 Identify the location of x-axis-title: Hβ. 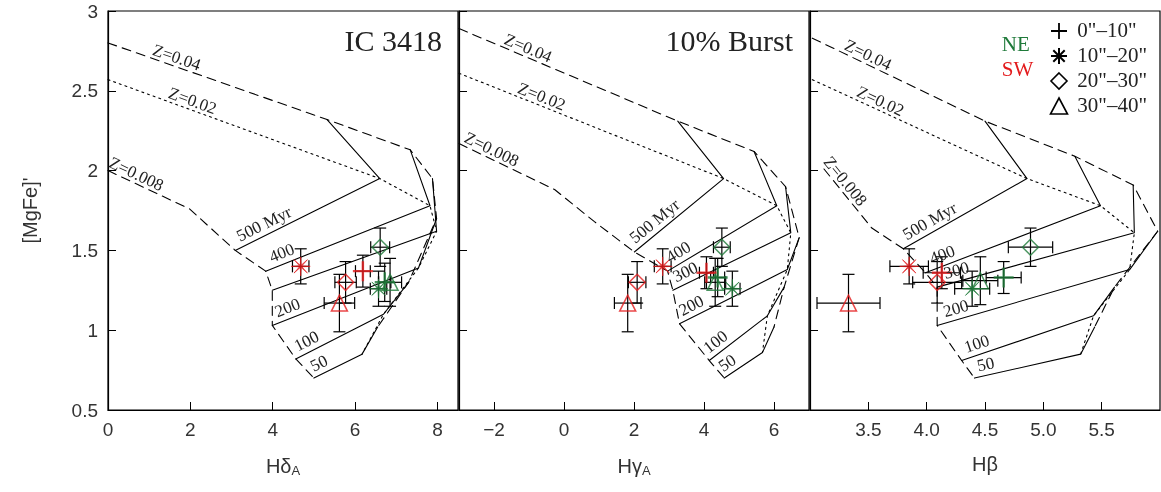
(985, 464).